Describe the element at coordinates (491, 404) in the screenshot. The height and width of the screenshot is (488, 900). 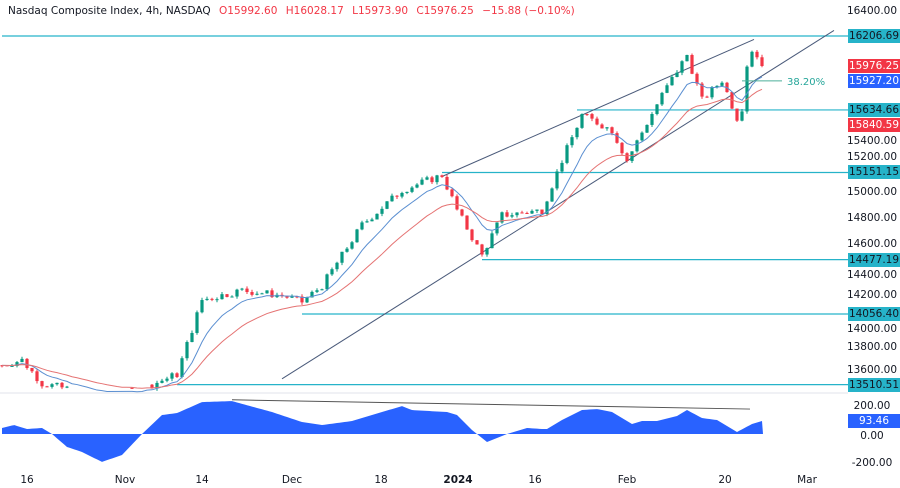
I see `divergence-line` at that location.